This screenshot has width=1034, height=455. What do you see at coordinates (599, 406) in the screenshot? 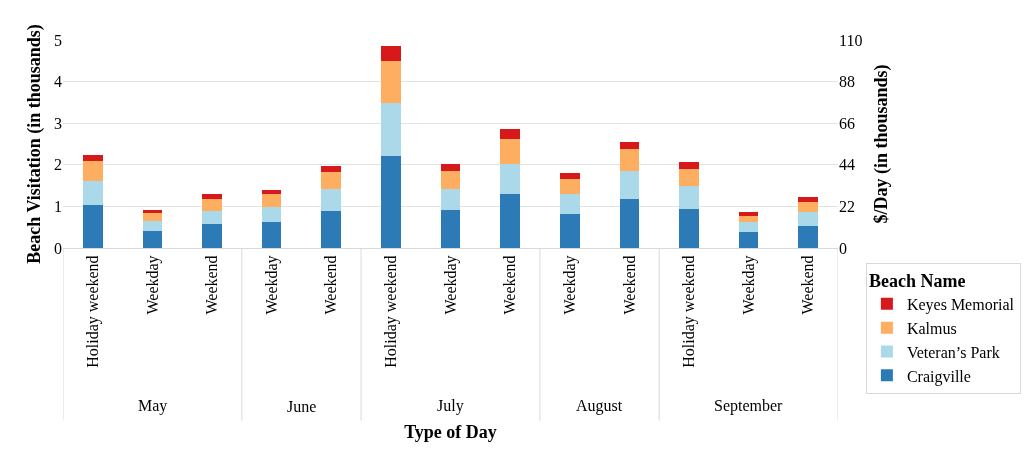
I see `text: August` at bounding box center [599, 406].